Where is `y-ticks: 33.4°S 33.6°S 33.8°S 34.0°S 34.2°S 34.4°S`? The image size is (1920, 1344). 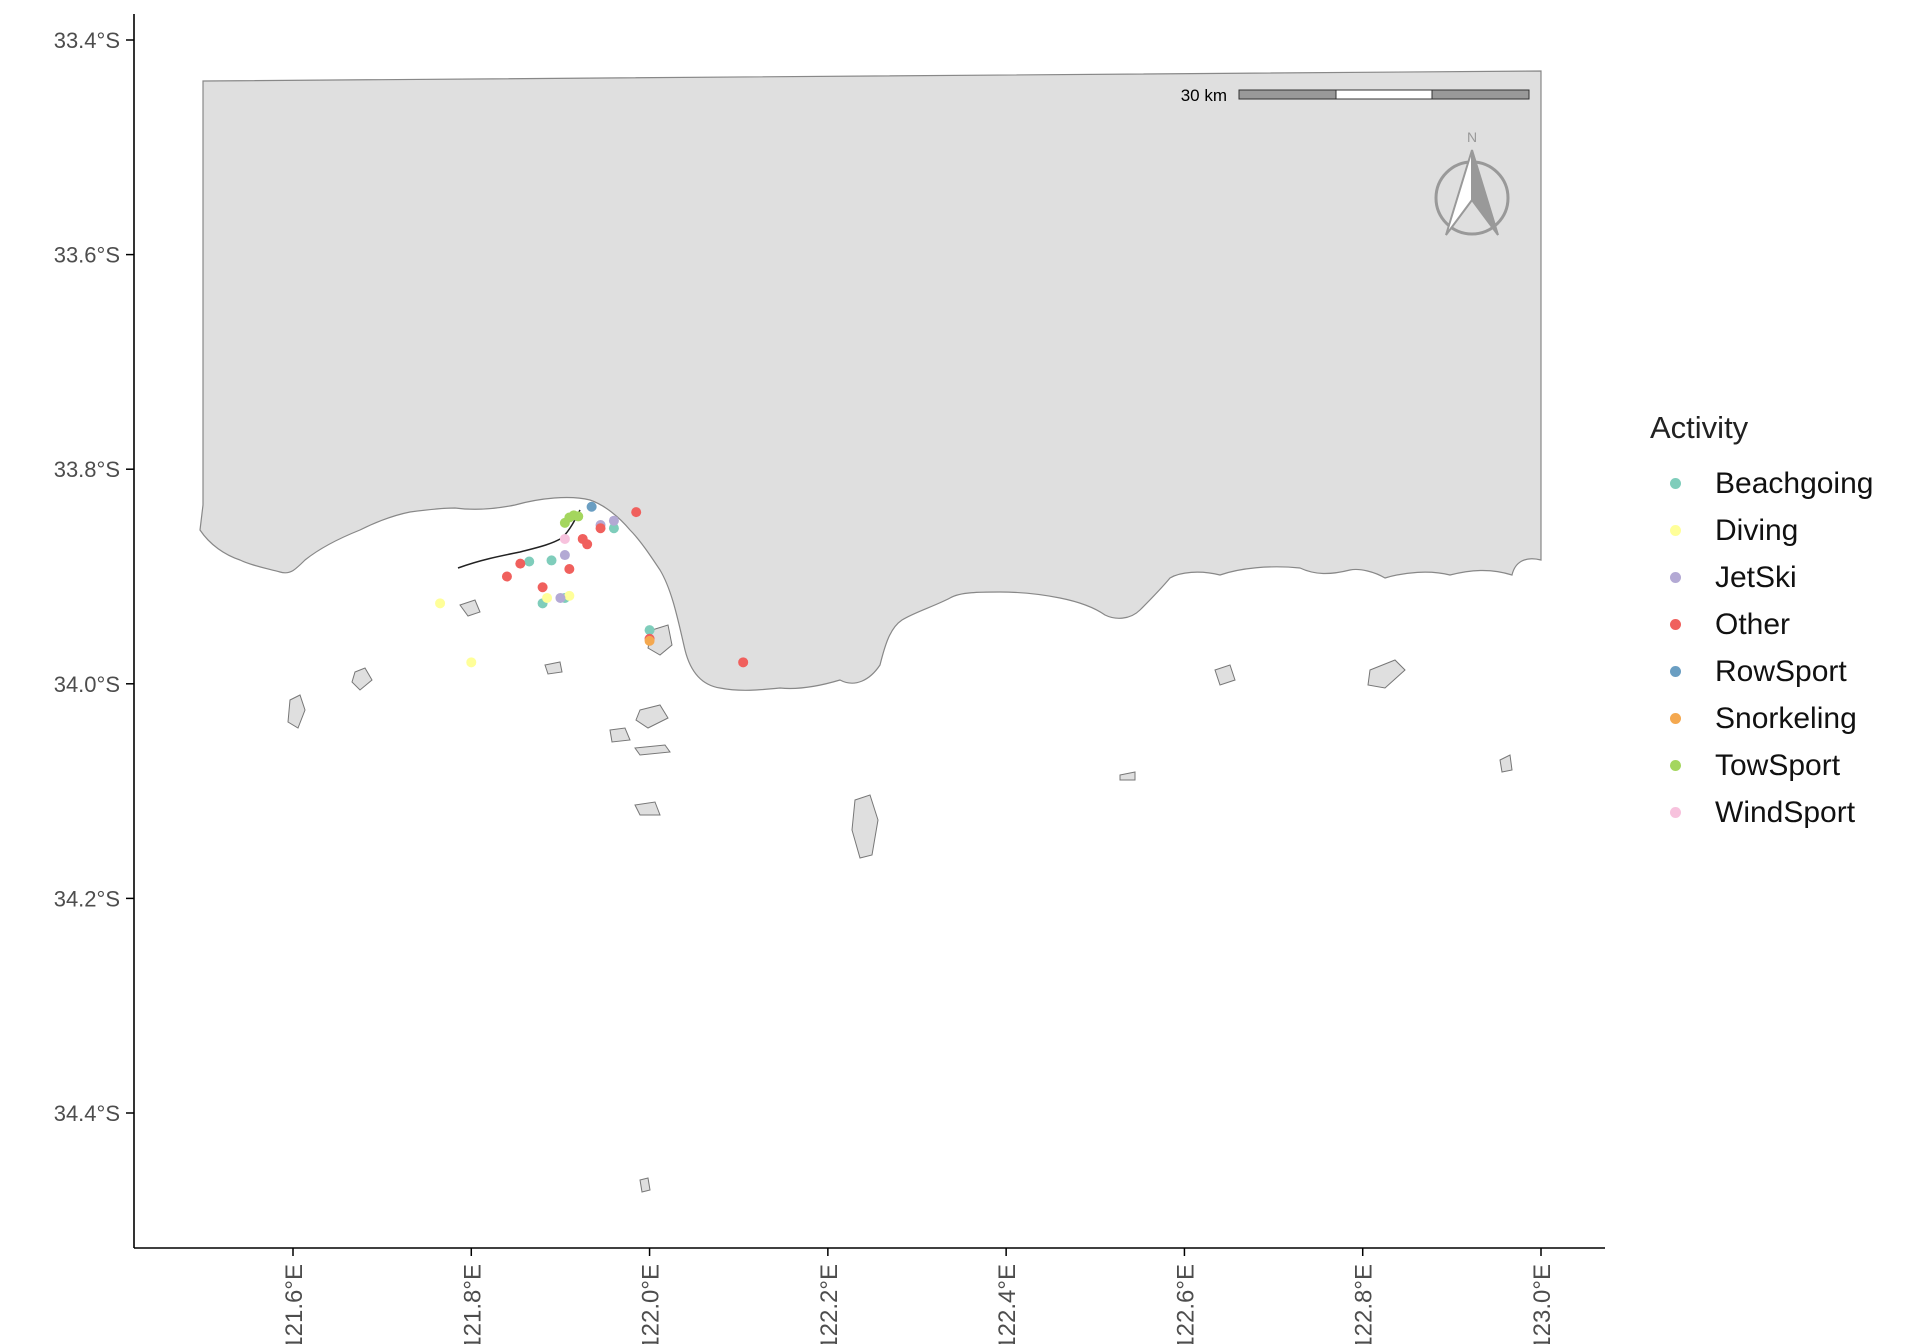 y-ticks: 33.4°S 33.6°S 33.8°S 34.0°S 34.2°S 34.4°S is located at coordinates (94, 577).